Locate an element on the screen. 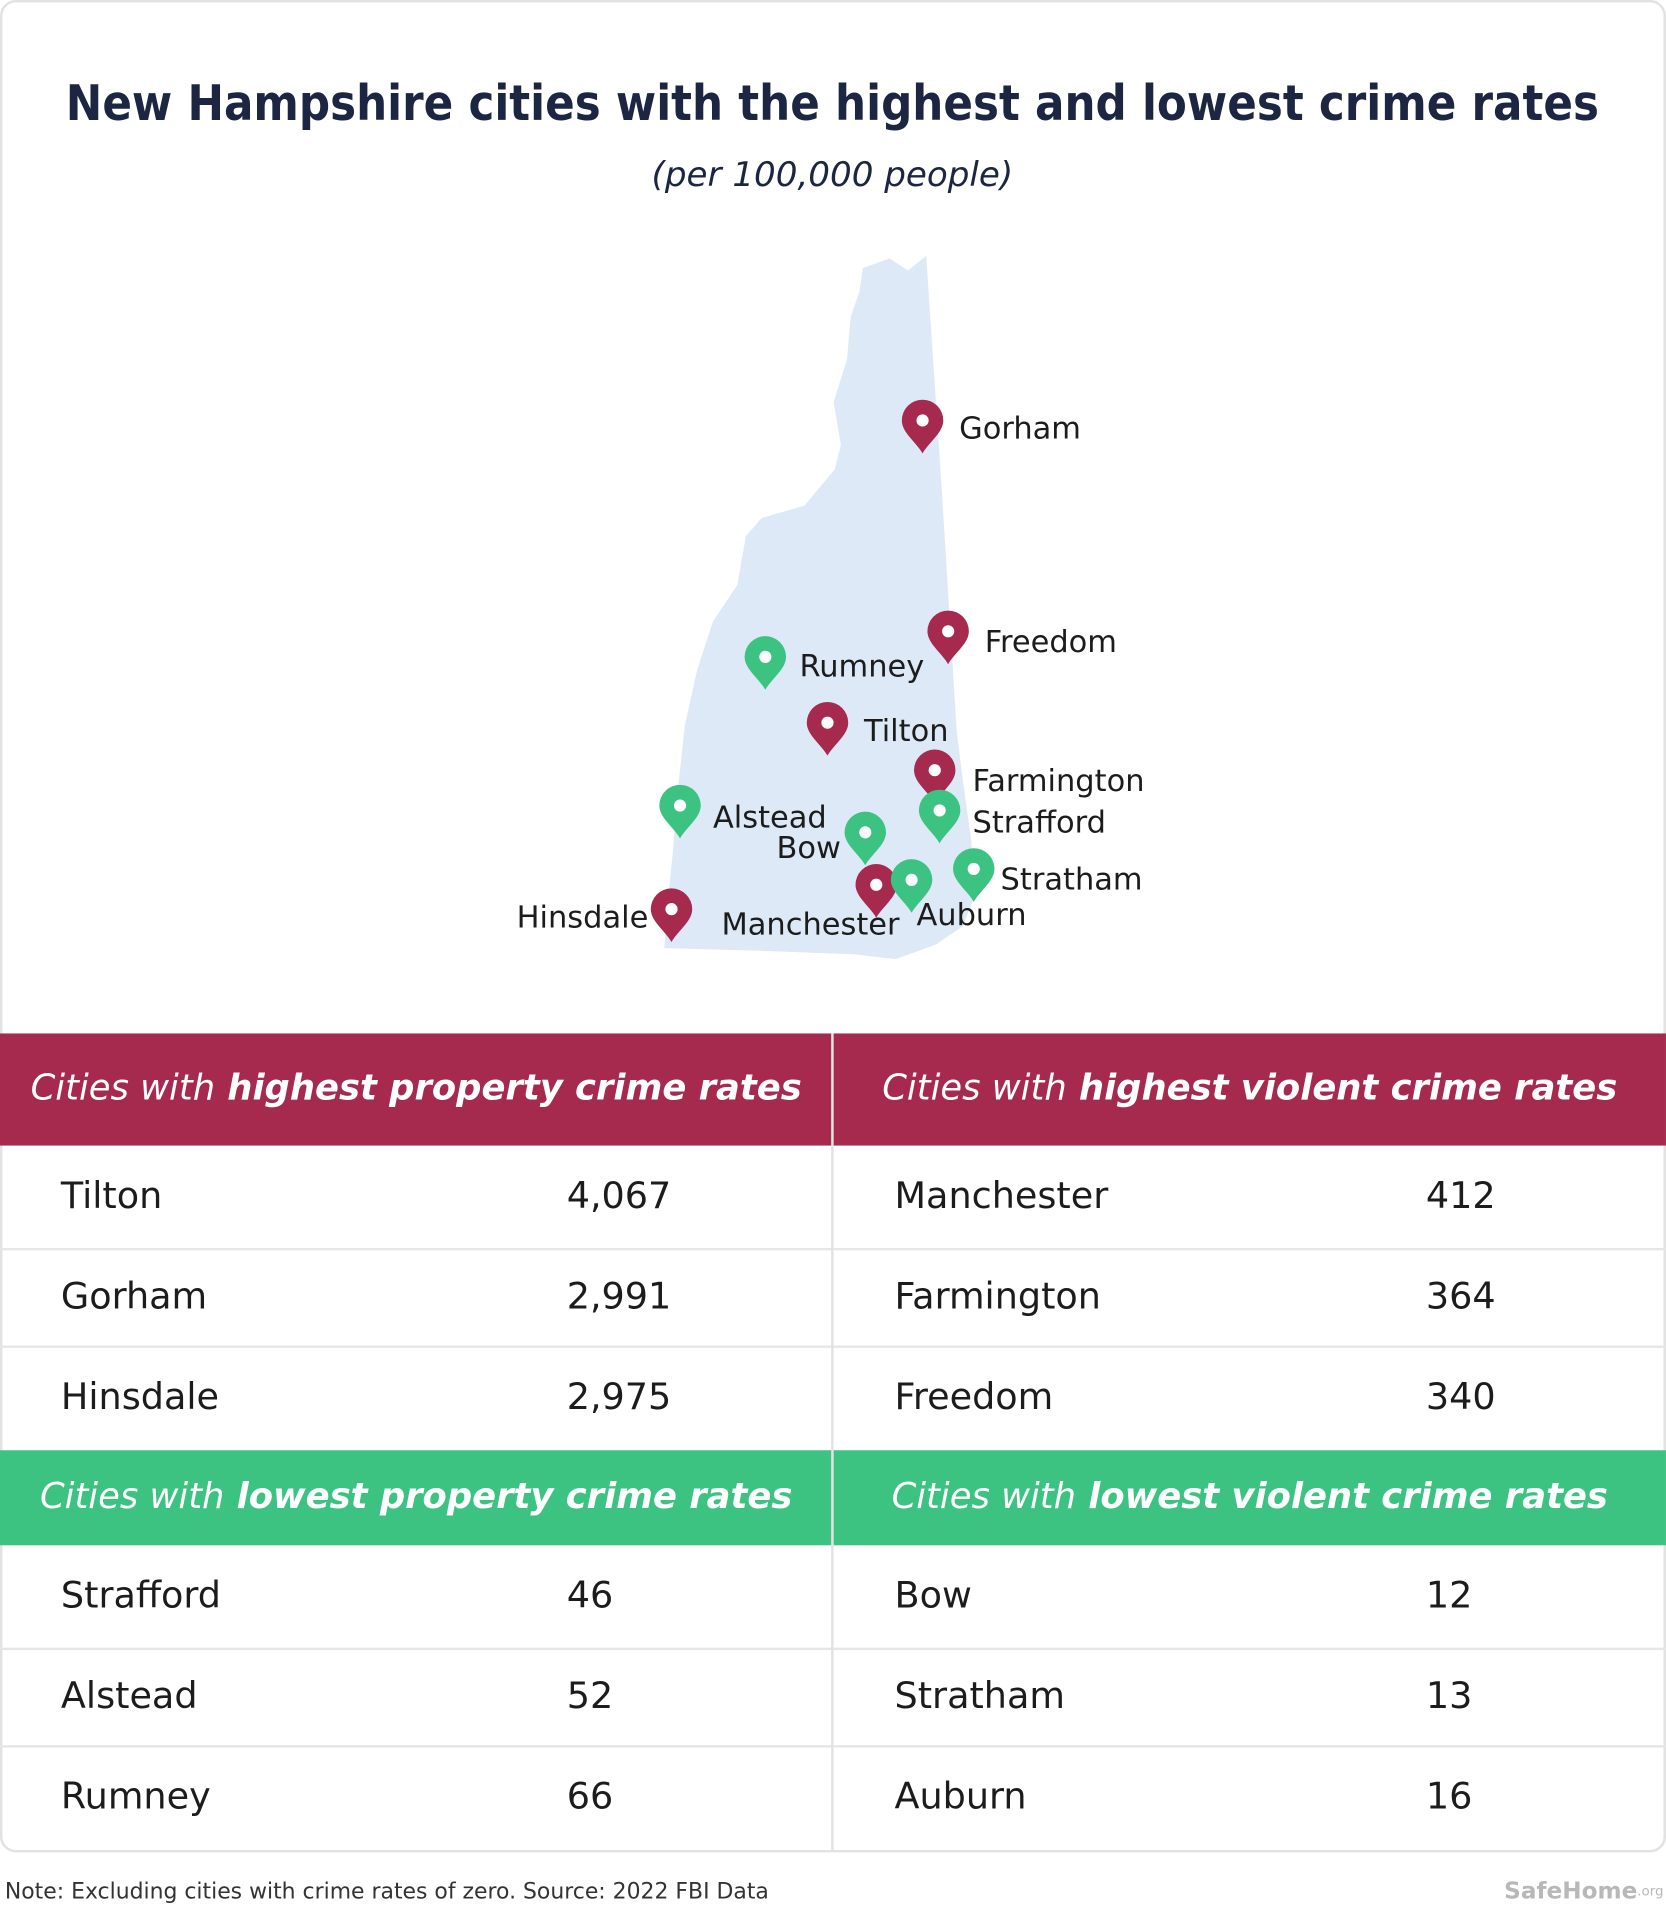 The height and width of the screenshot is (1911, 1666). crime-rate: 66 is located at coordinates (590, 1796).